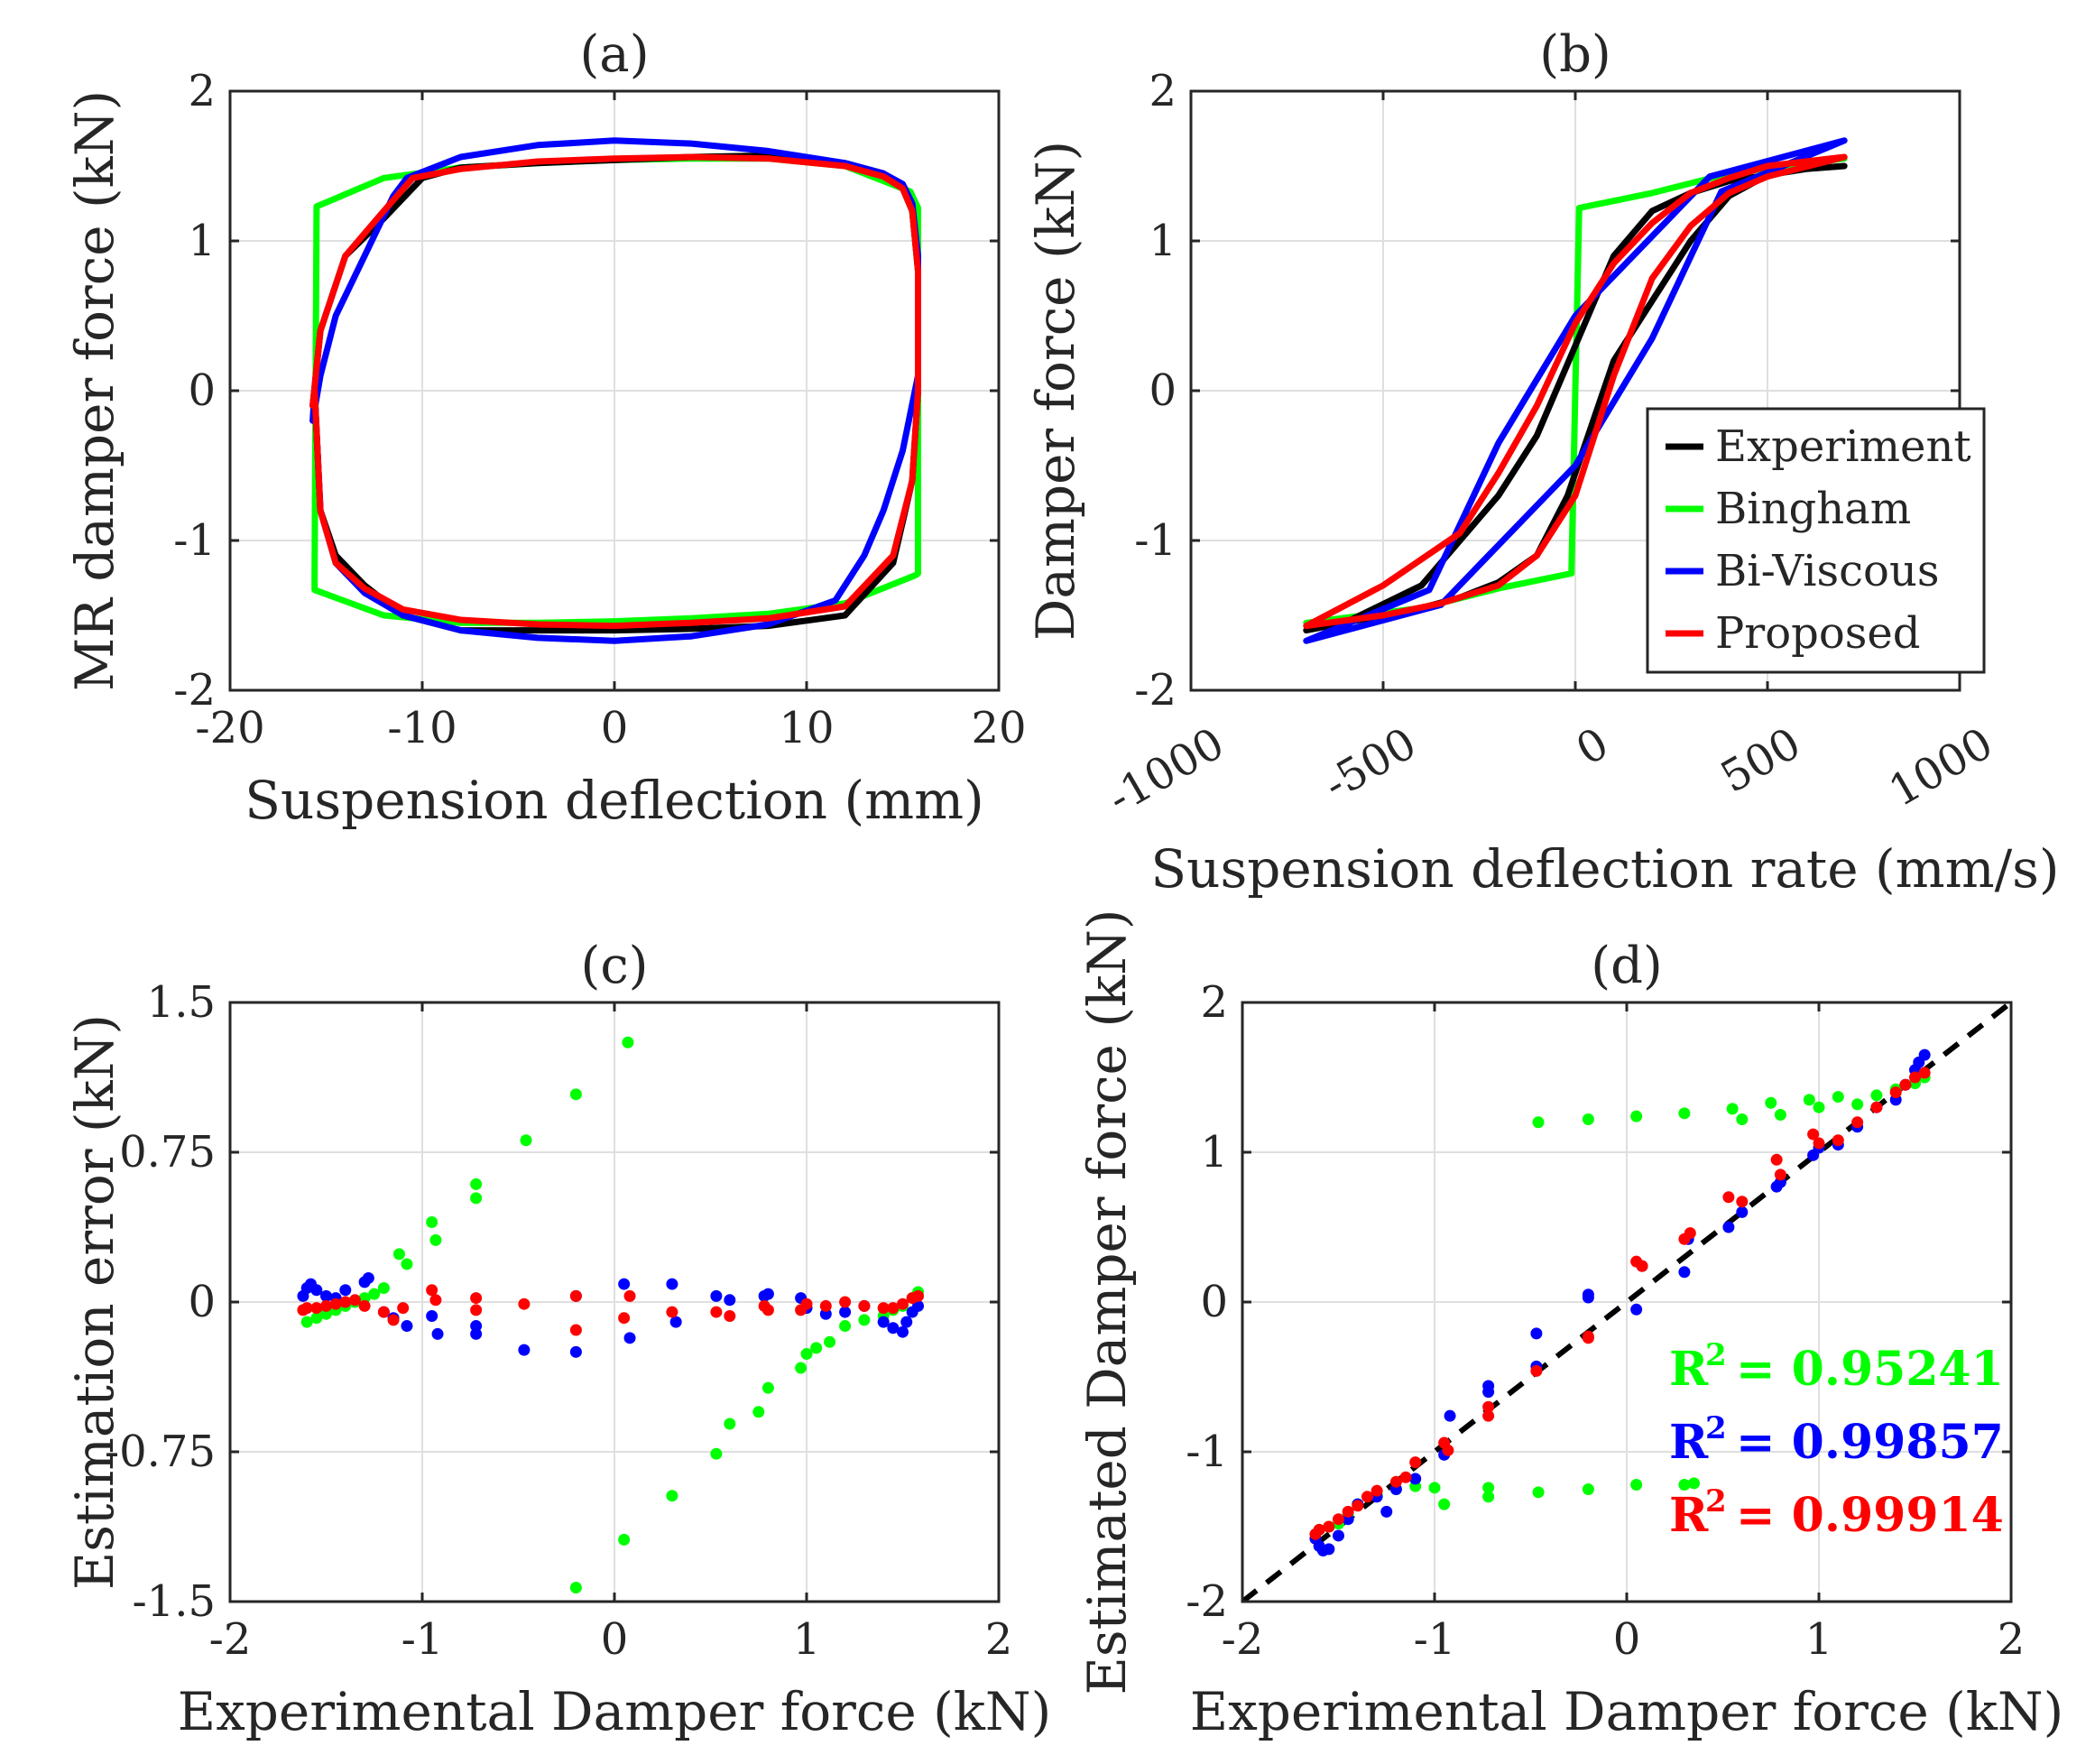  I want to click on panel-title: (c), so click(614, 966).